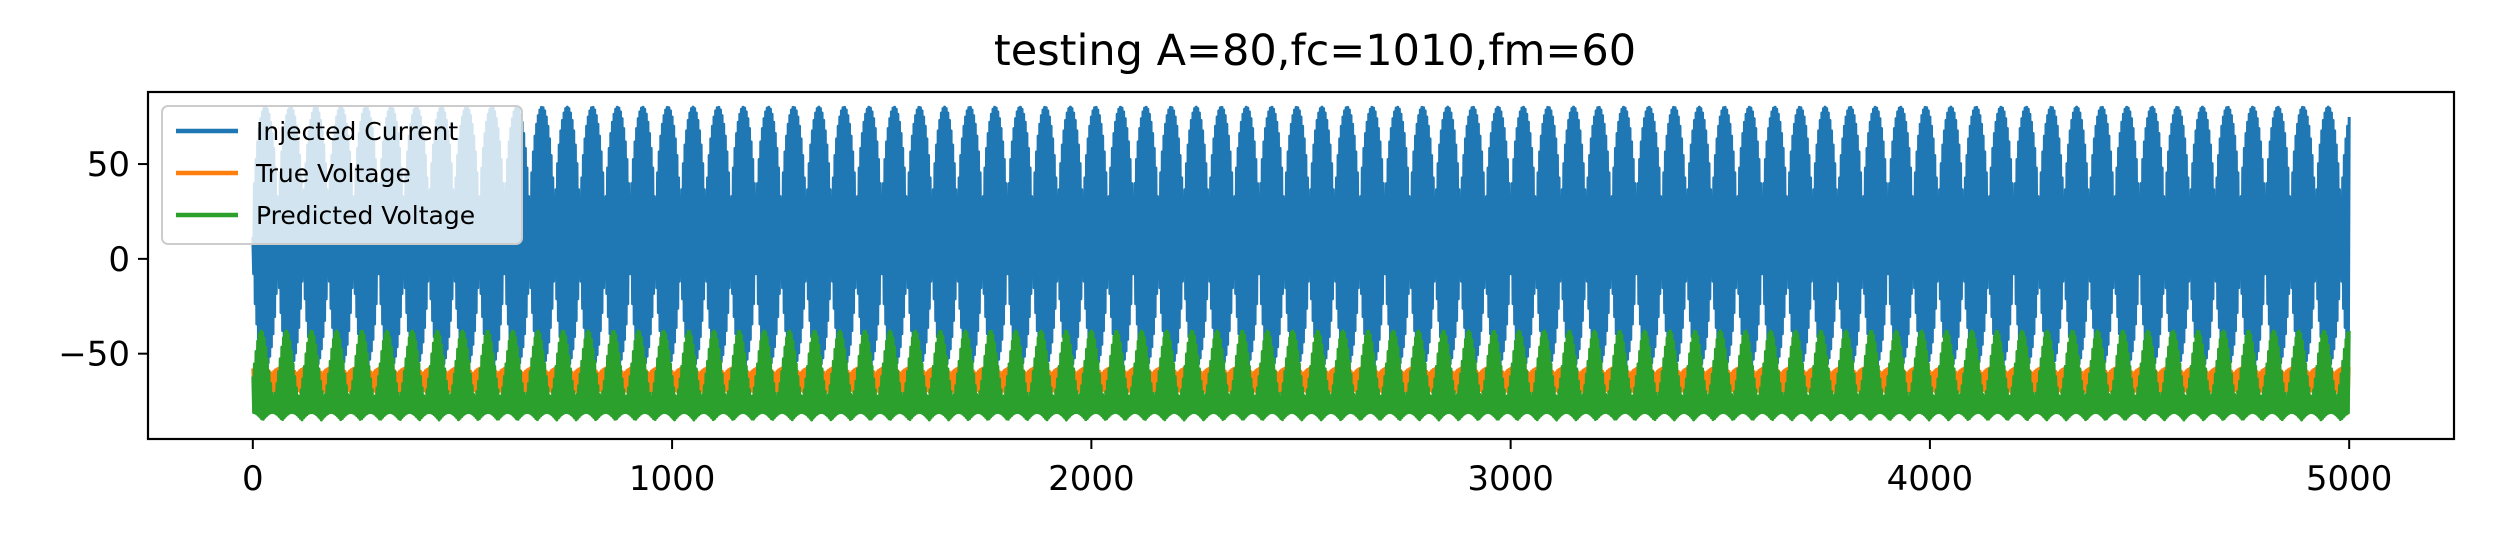 Image resolution: width=2502 pixels, height=540 pixels. Describe the element at coordinates (672, 479) in the screenshot. I see `x-tick-label: 1000` at that location.